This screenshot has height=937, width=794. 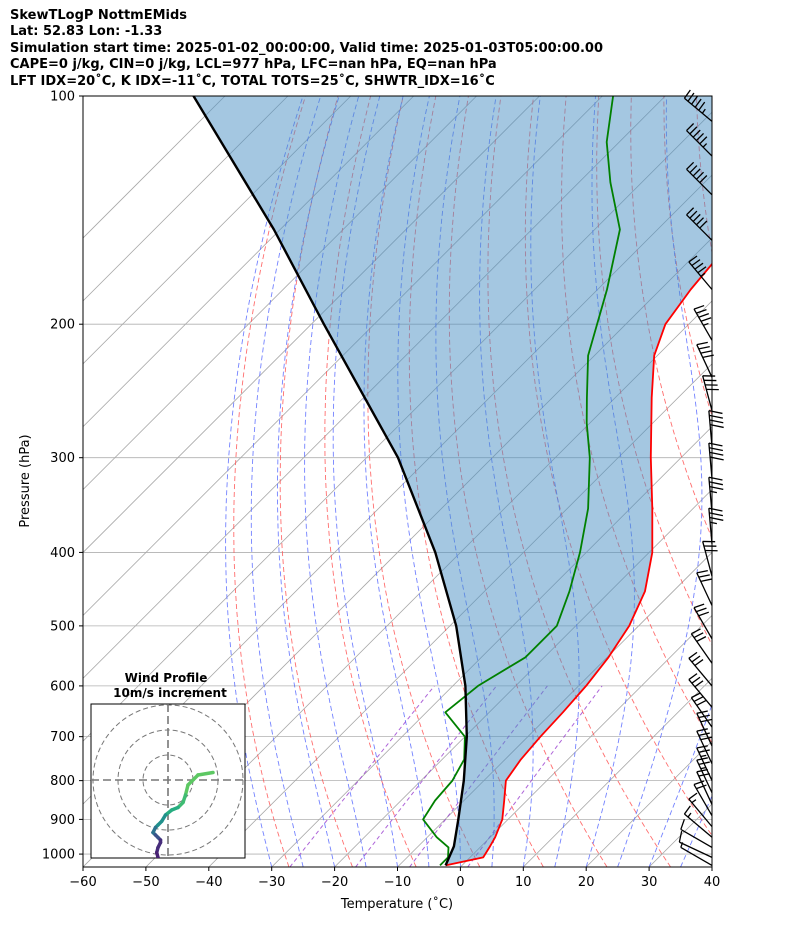 What do you see at coordinates (208, 882) in the screenshot?
I see `x-tick-label: −40` at bounding box center [208, 882].